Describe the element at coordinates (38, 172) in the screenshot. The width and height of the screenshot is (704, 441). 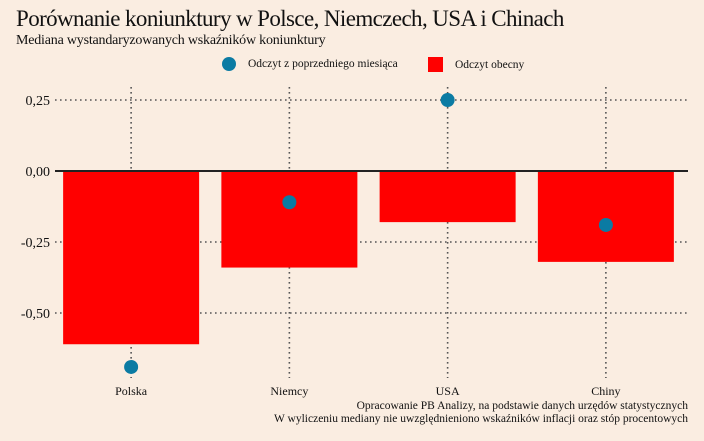
I see `y-tick-label: 0,00` at that location.